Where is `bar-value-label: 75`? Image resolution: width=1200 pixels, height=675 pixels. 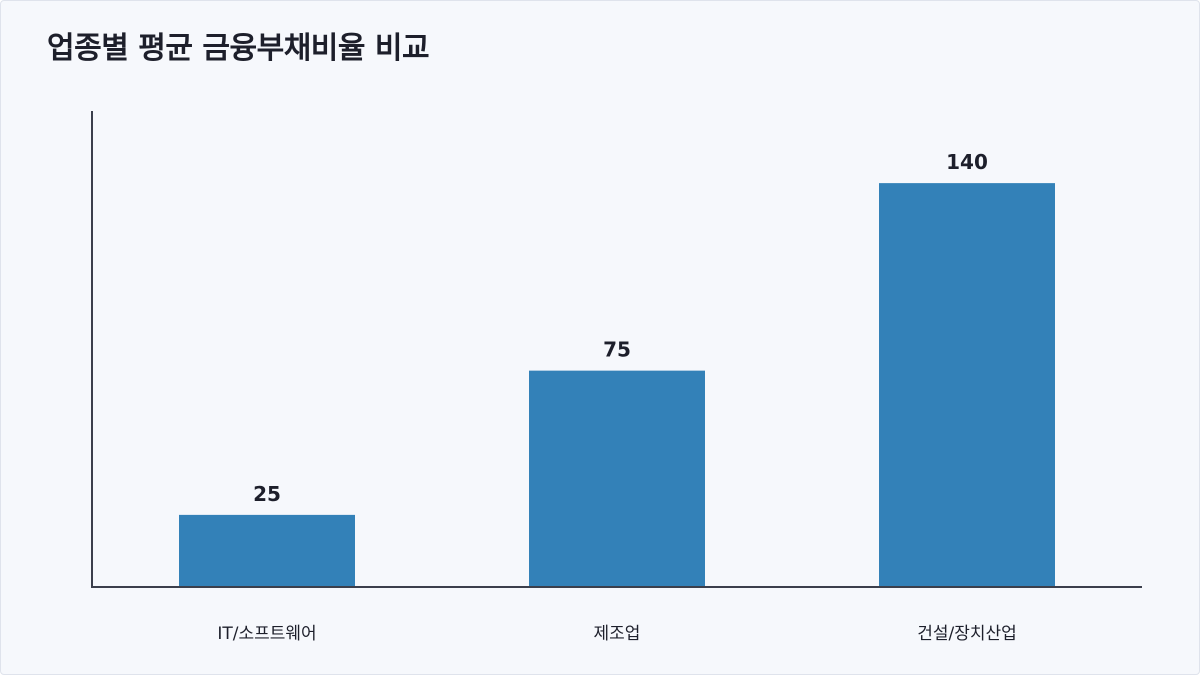 bar-value-label: 75 is located at coordinates (617, 350).